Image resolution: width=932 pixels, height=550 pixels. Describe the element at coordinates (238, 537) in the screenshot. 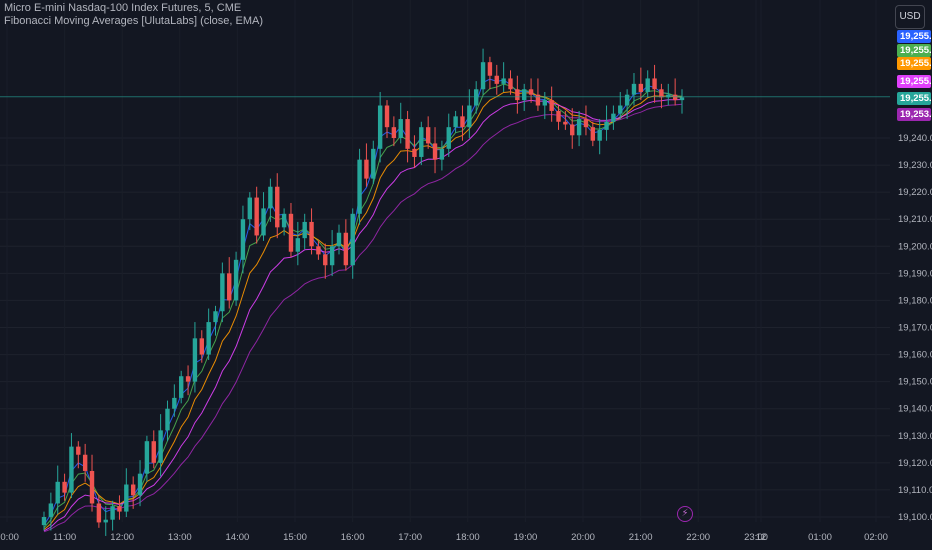

I see `x-tick-label: 14:00` at that location.